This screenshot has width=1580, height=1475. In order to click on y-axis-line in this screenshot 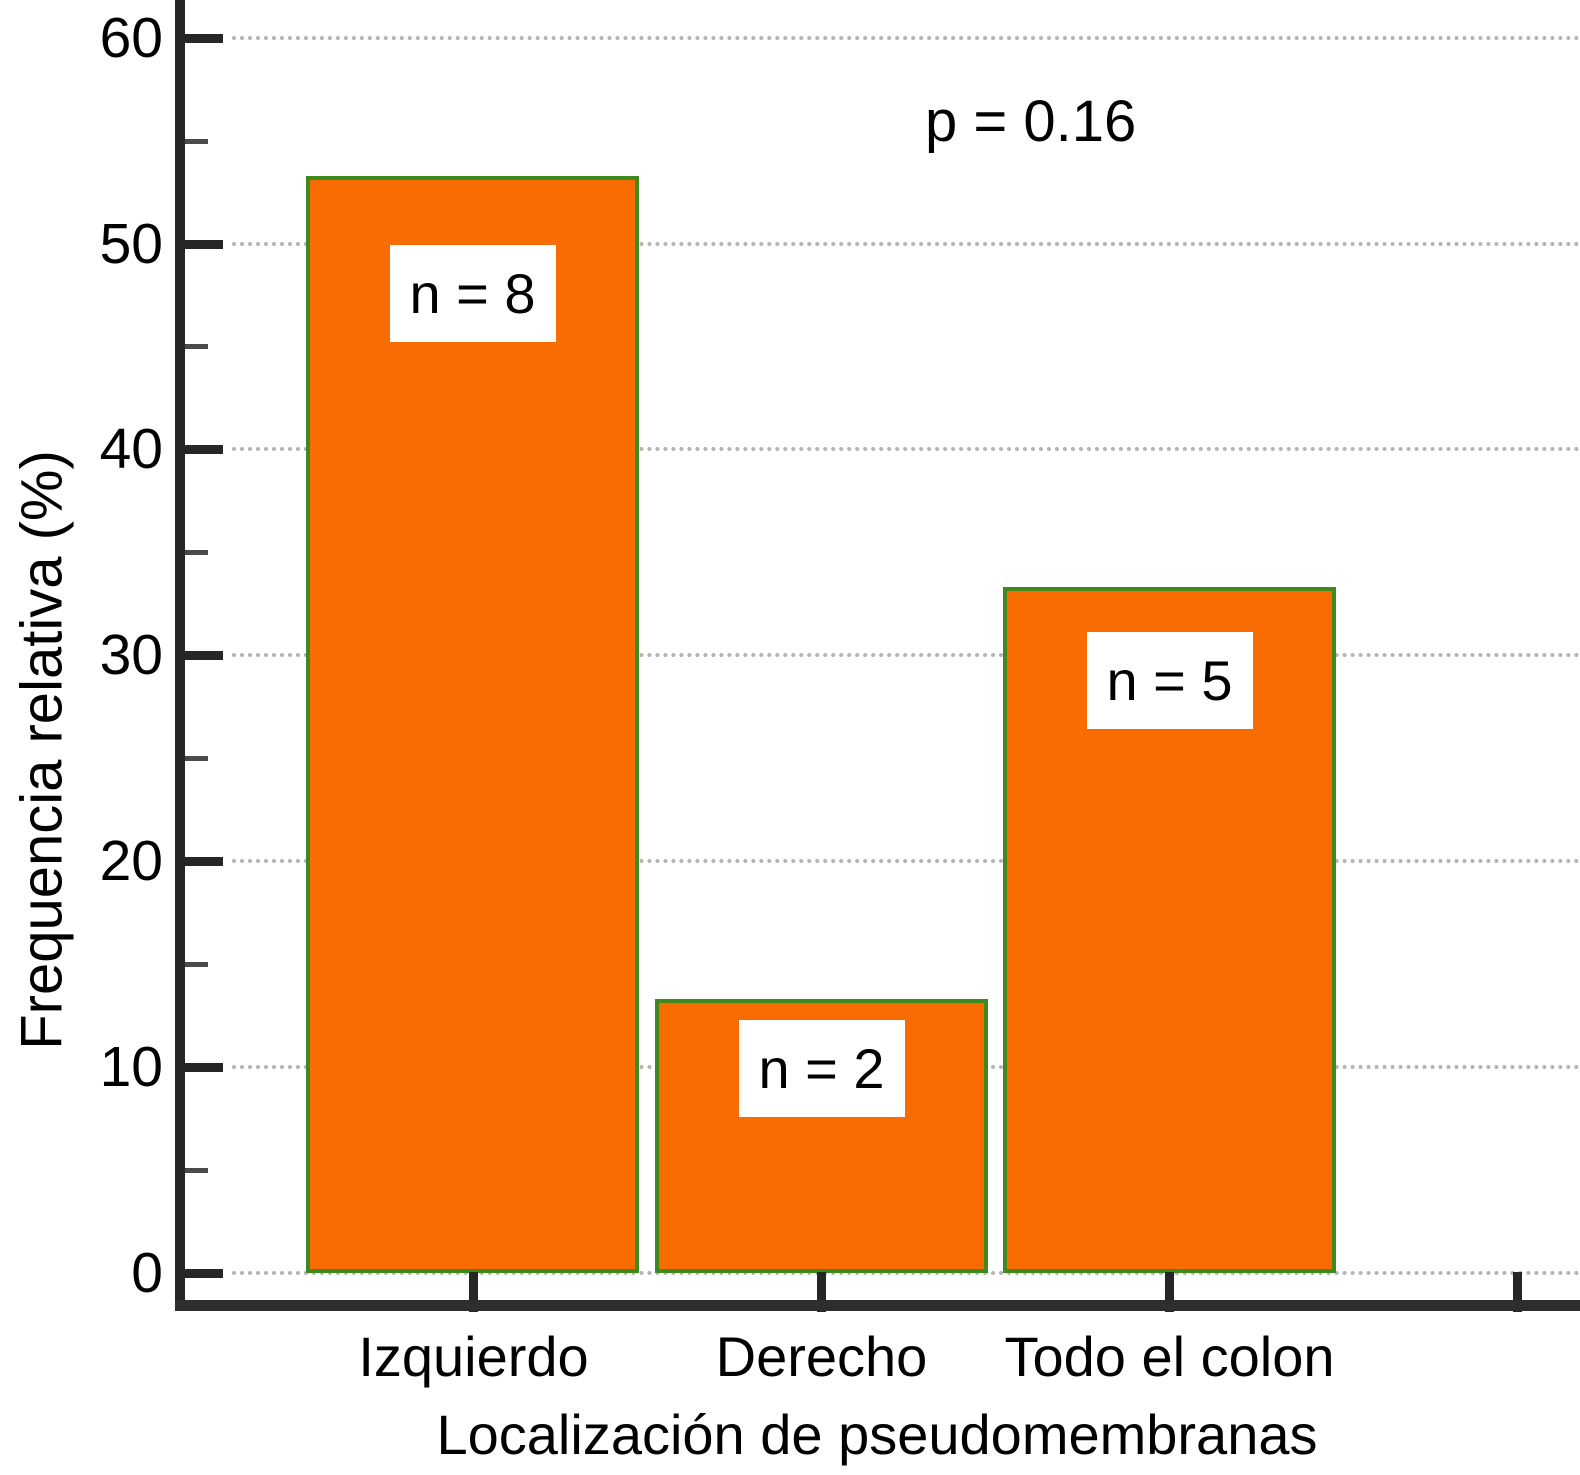, I will do `click(180, 655)`.